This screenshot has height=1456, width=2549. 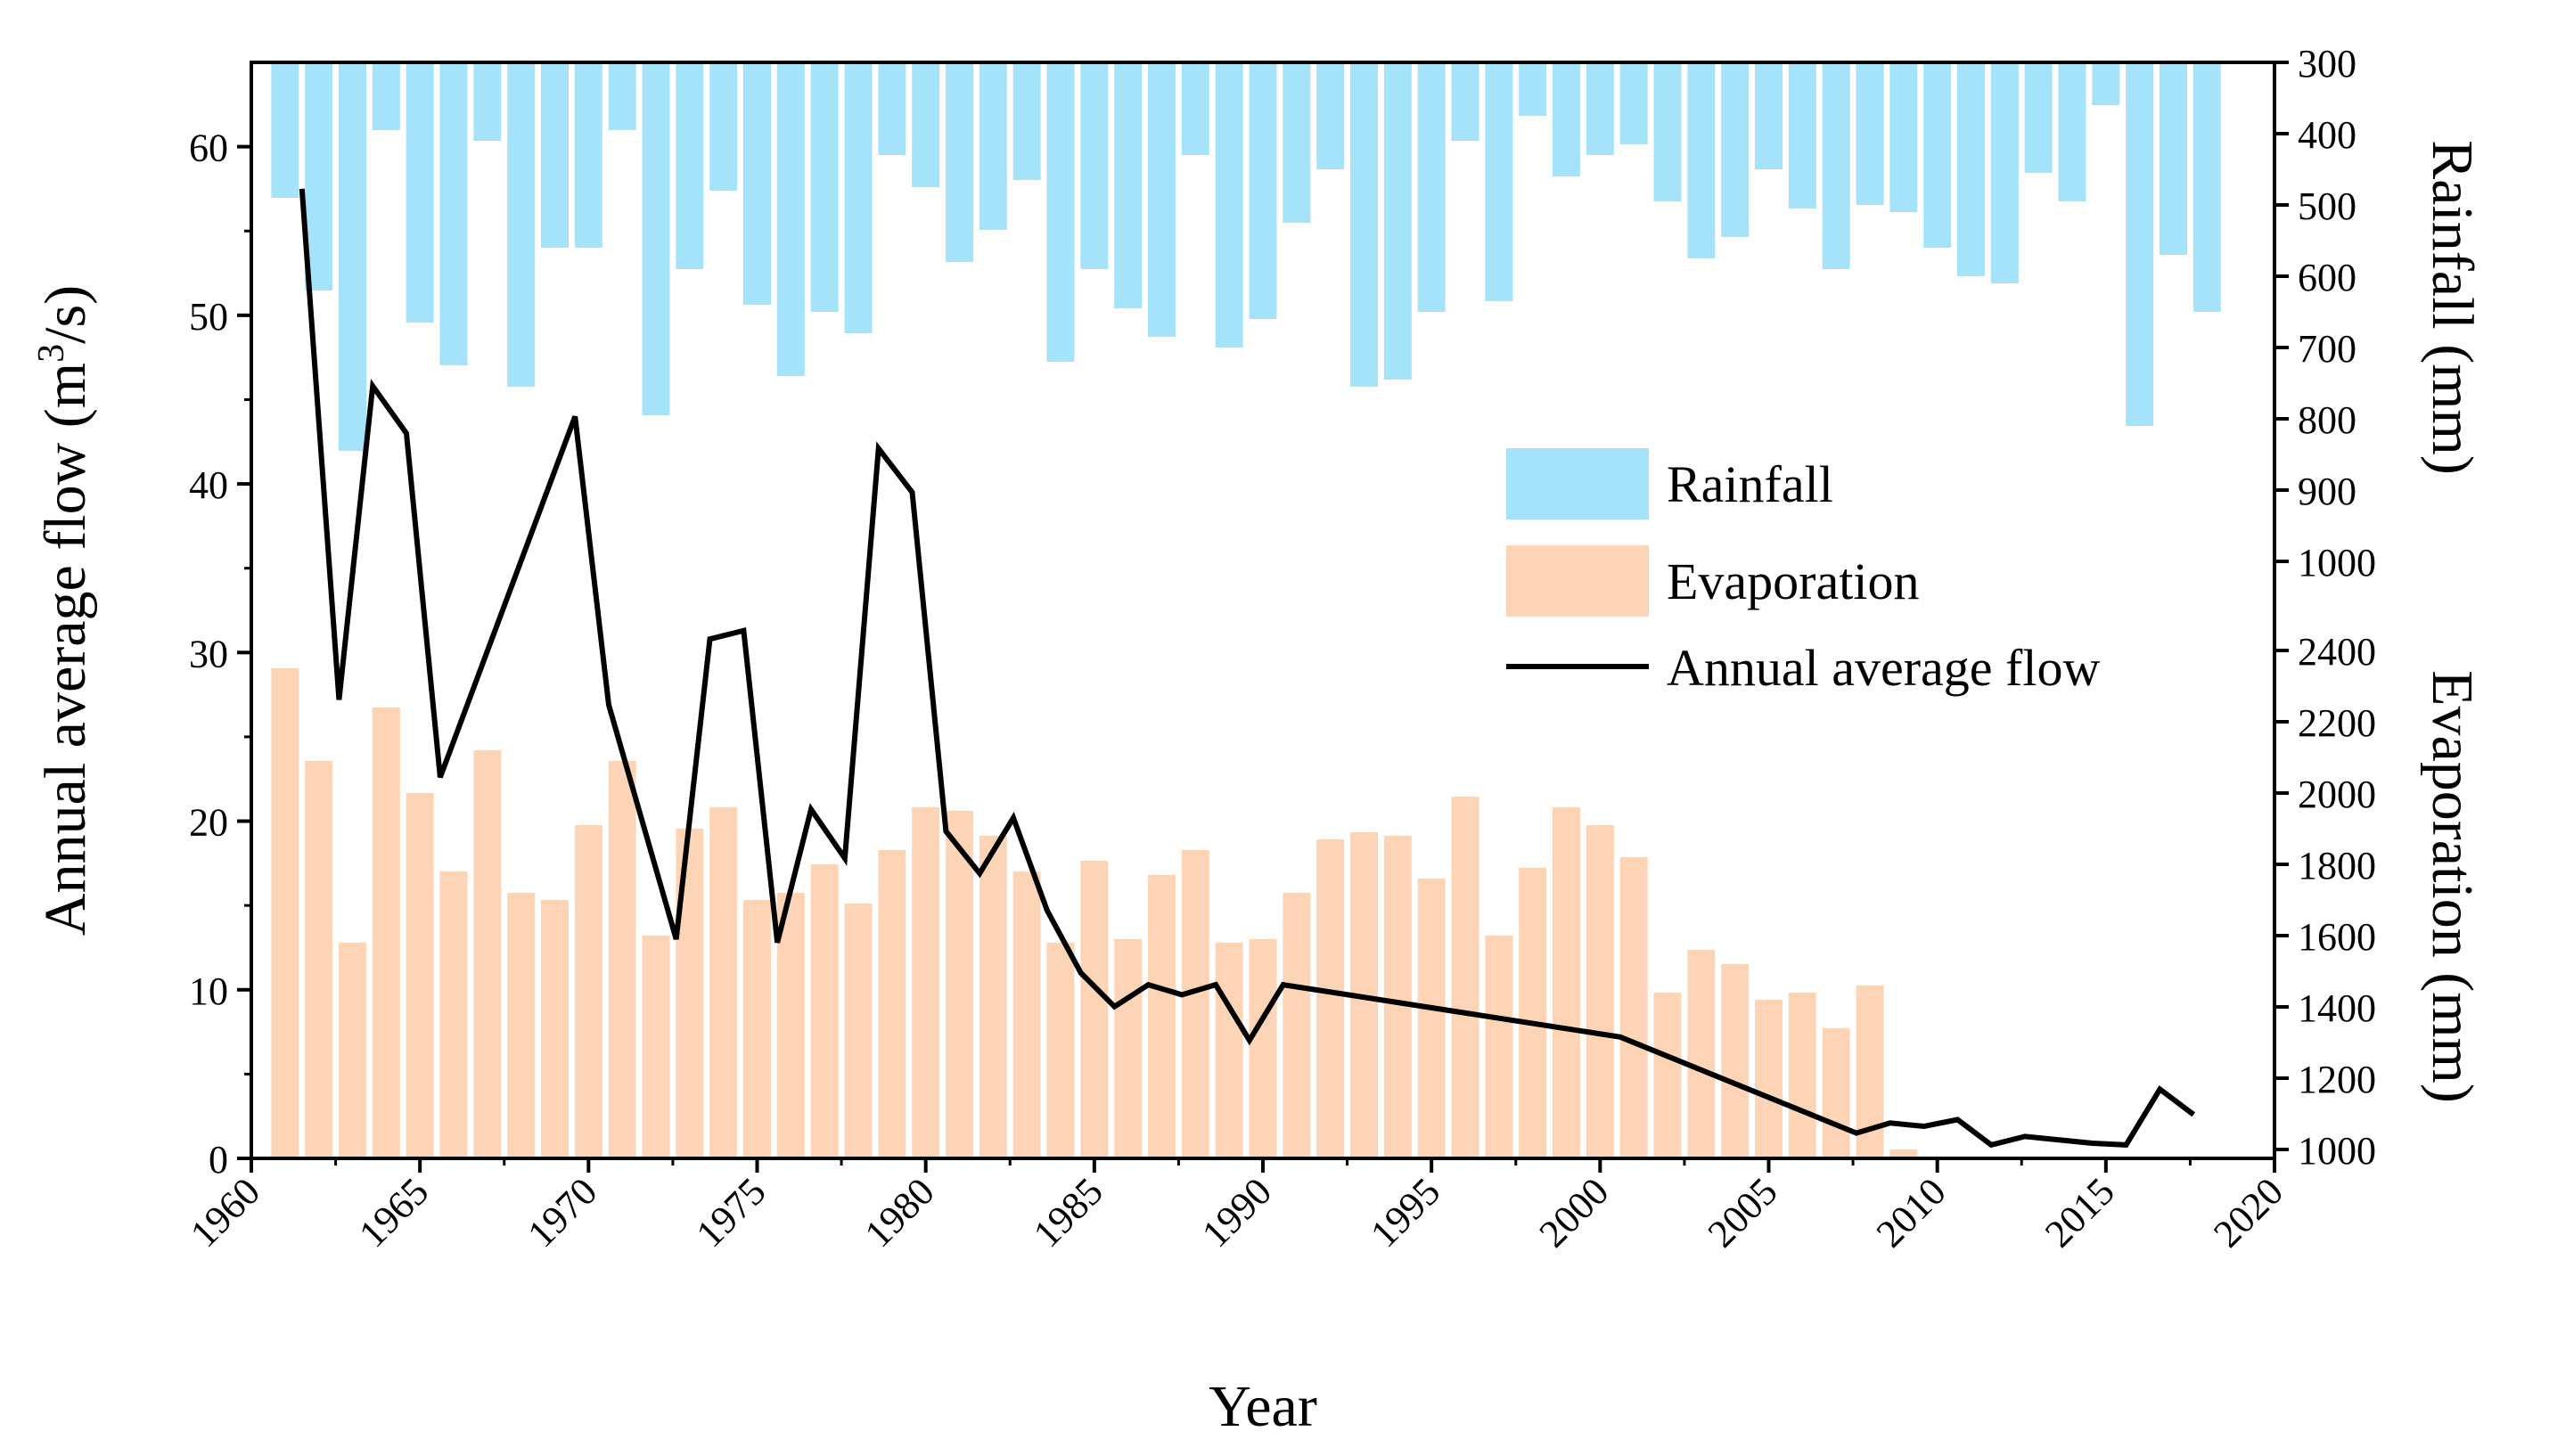 What do you see at coordinates (2453, 308) in the screenshot?
I see `rainfall-axis-title: Rainfall (mm)` at bounding box center [2453, 308].